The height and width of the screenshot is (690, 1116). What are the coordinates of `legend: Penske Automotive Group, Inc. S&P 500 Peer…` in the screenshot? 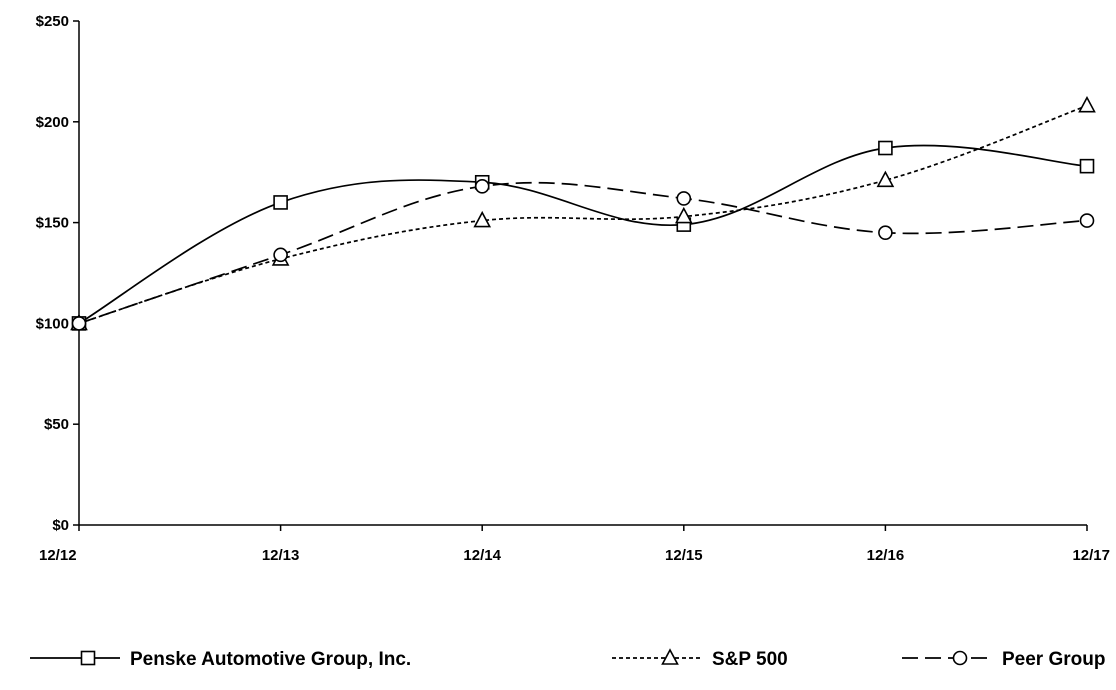 It's located at (567, 659).